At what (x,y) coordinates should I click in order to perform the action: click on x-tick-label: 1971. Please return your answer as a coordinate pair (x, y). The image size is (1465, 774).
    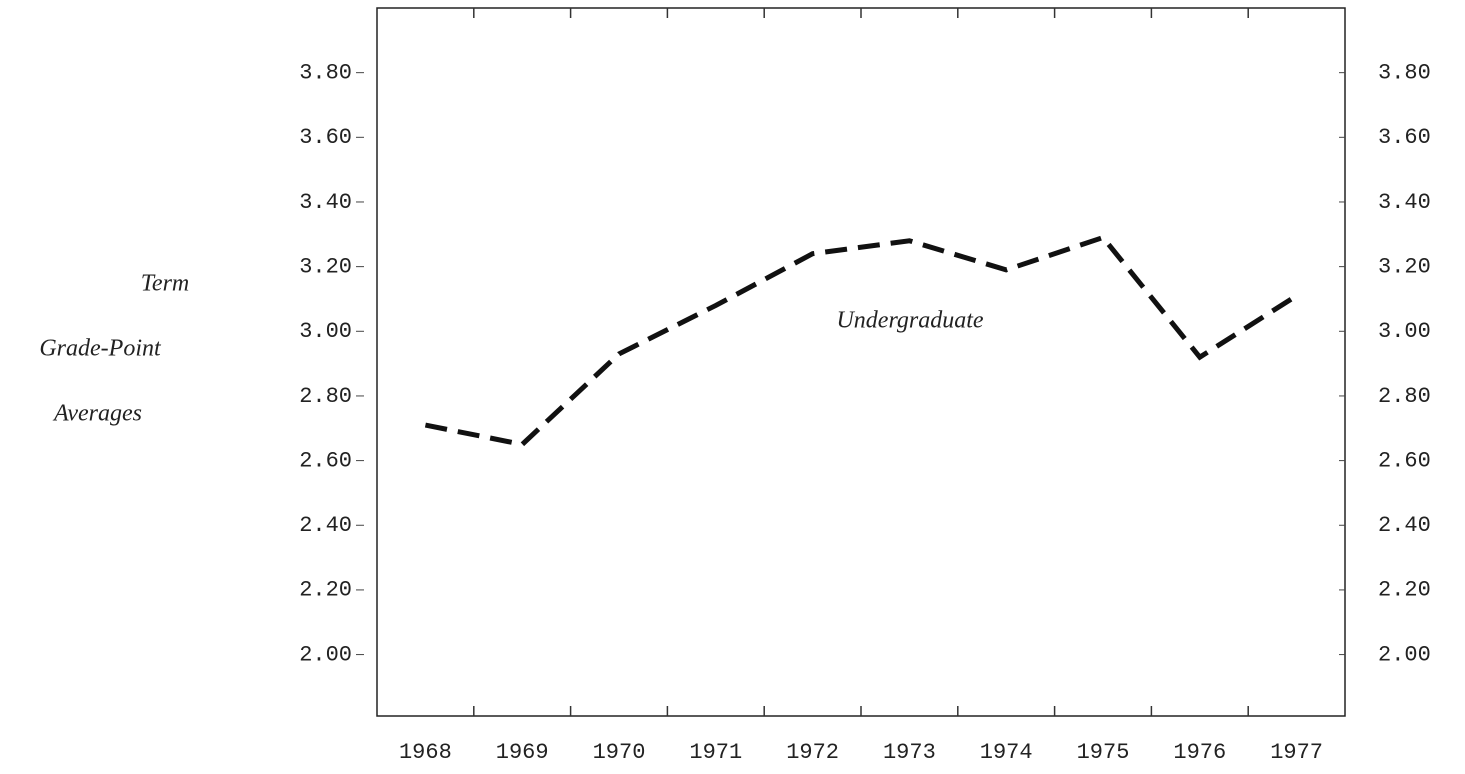
    Looking at the image, I should click on (715, 752).